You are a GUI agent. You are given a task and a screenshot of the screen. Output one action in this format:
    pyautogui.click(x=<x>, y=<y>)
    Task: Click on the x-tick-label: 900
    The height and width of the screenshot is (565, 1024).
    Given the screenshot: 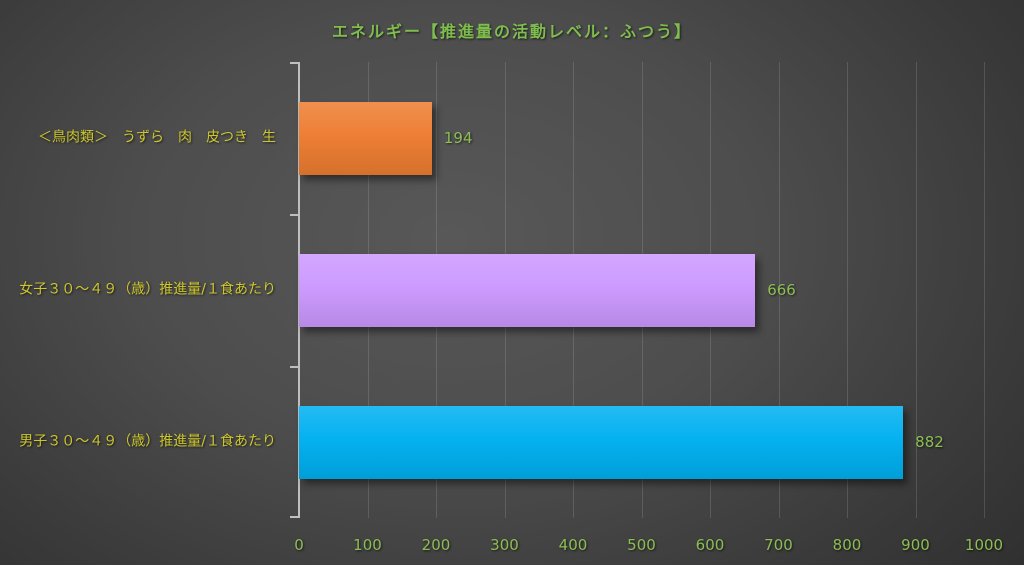 What is the action you would take?
    pyautogui.click(x=915, y=545)
    